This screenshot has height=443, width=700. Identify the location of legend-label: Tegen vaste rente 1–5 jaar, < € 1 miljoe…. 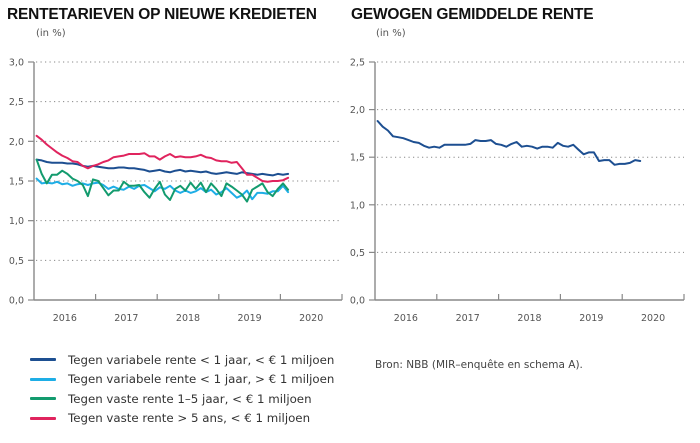
(190, 398).